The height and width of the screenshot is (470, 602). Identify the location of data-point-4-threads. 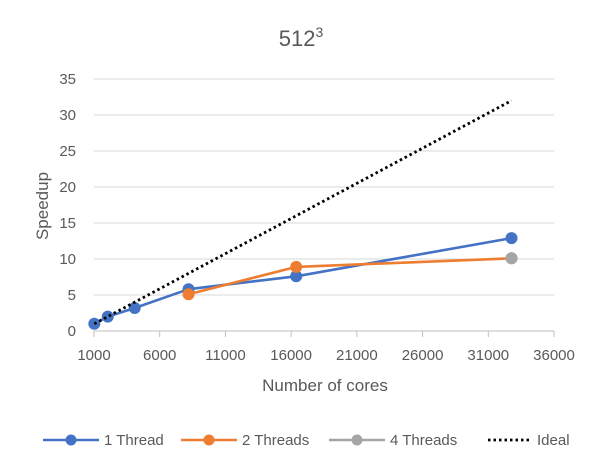
(511, 258).